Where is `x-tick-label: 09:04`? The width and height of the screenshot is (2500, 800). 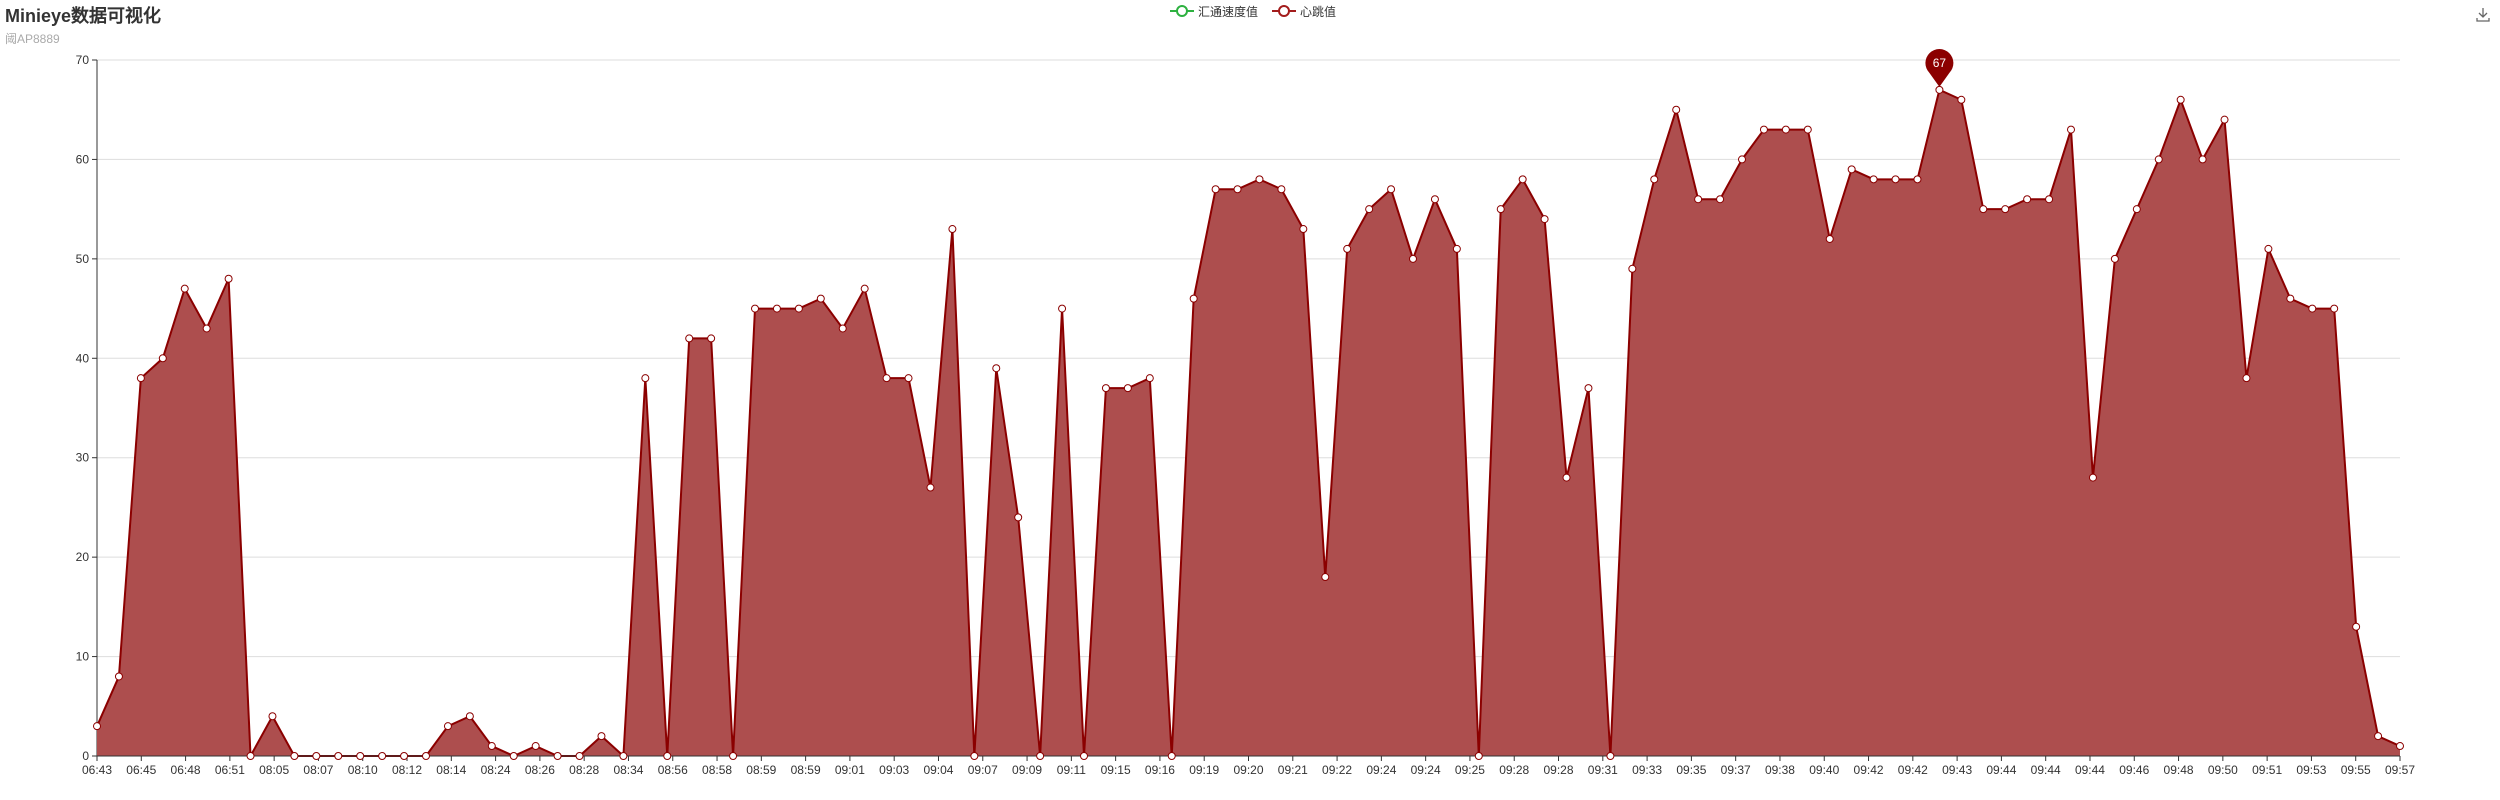 x-tick-label: 09:04 is located at coordinates (938, 770).